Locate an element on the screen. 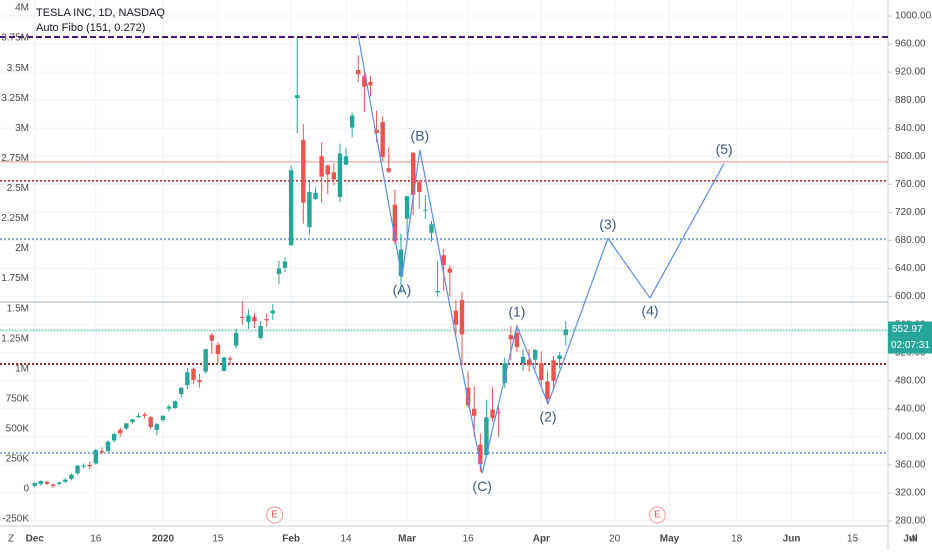  x-tick-label: Jul is located at coordinates (910, 539).